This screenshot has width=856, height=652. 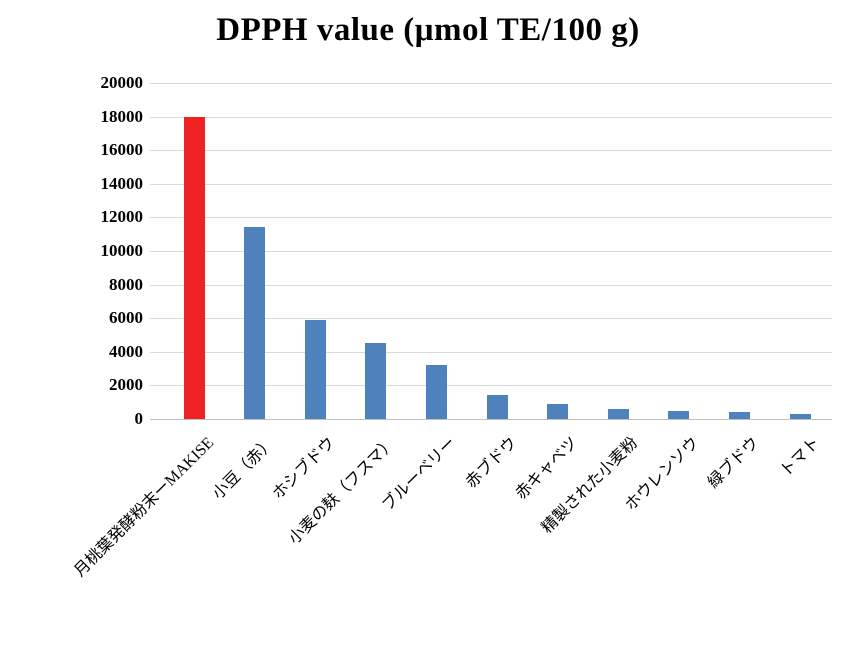 What do you see at coordinates (491, 419) in the screenshot?
I see `x-axis-line` at bounding box center [491, 419].